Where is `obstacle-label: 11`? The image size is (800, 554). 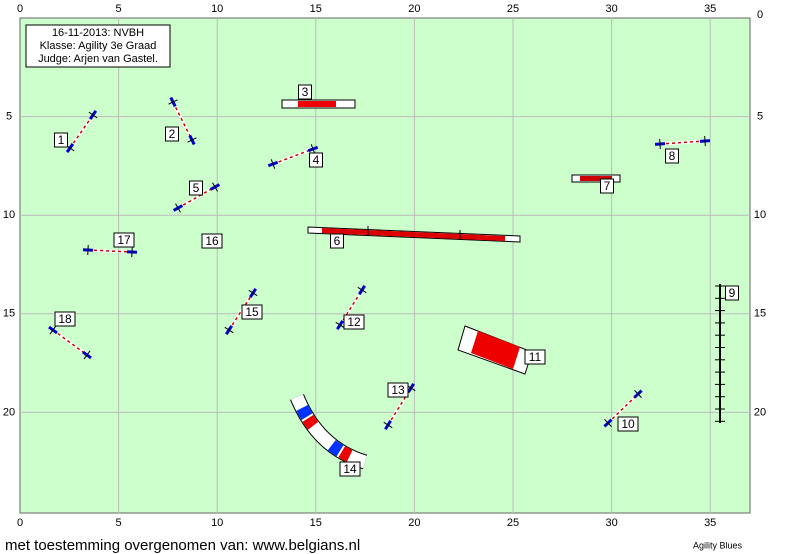 obstacle-label: 11 is located at coordinates (535, 357).